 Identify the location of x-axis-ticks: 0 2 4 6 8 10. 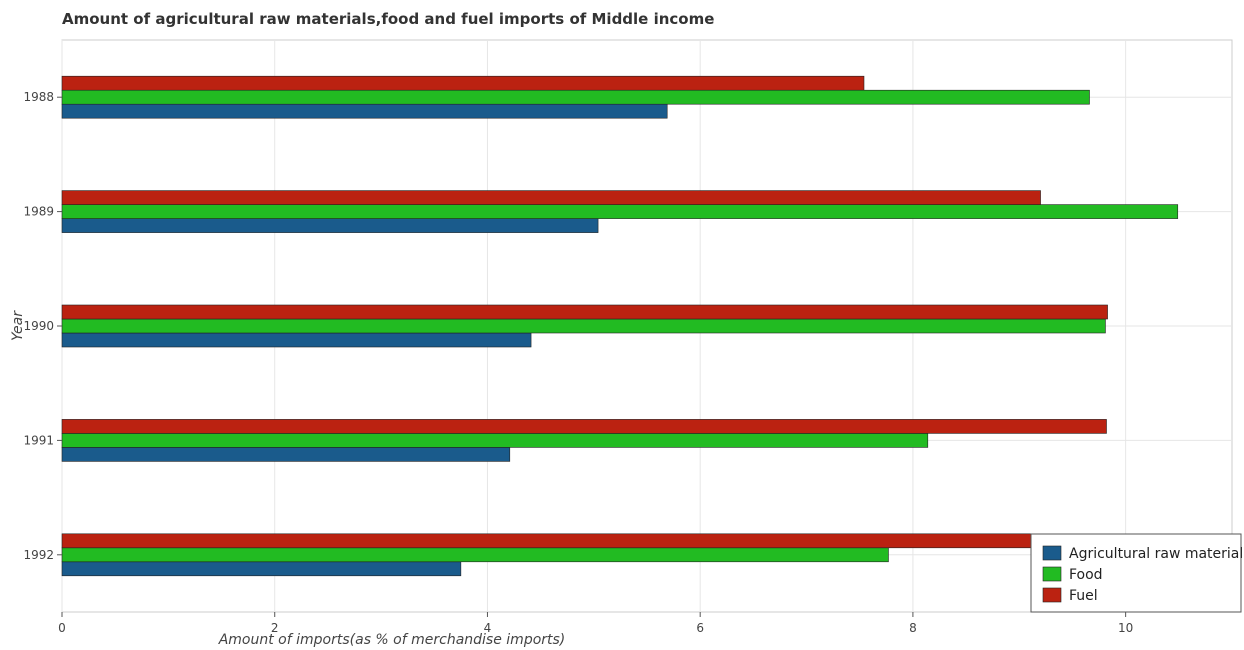
(595, 623).